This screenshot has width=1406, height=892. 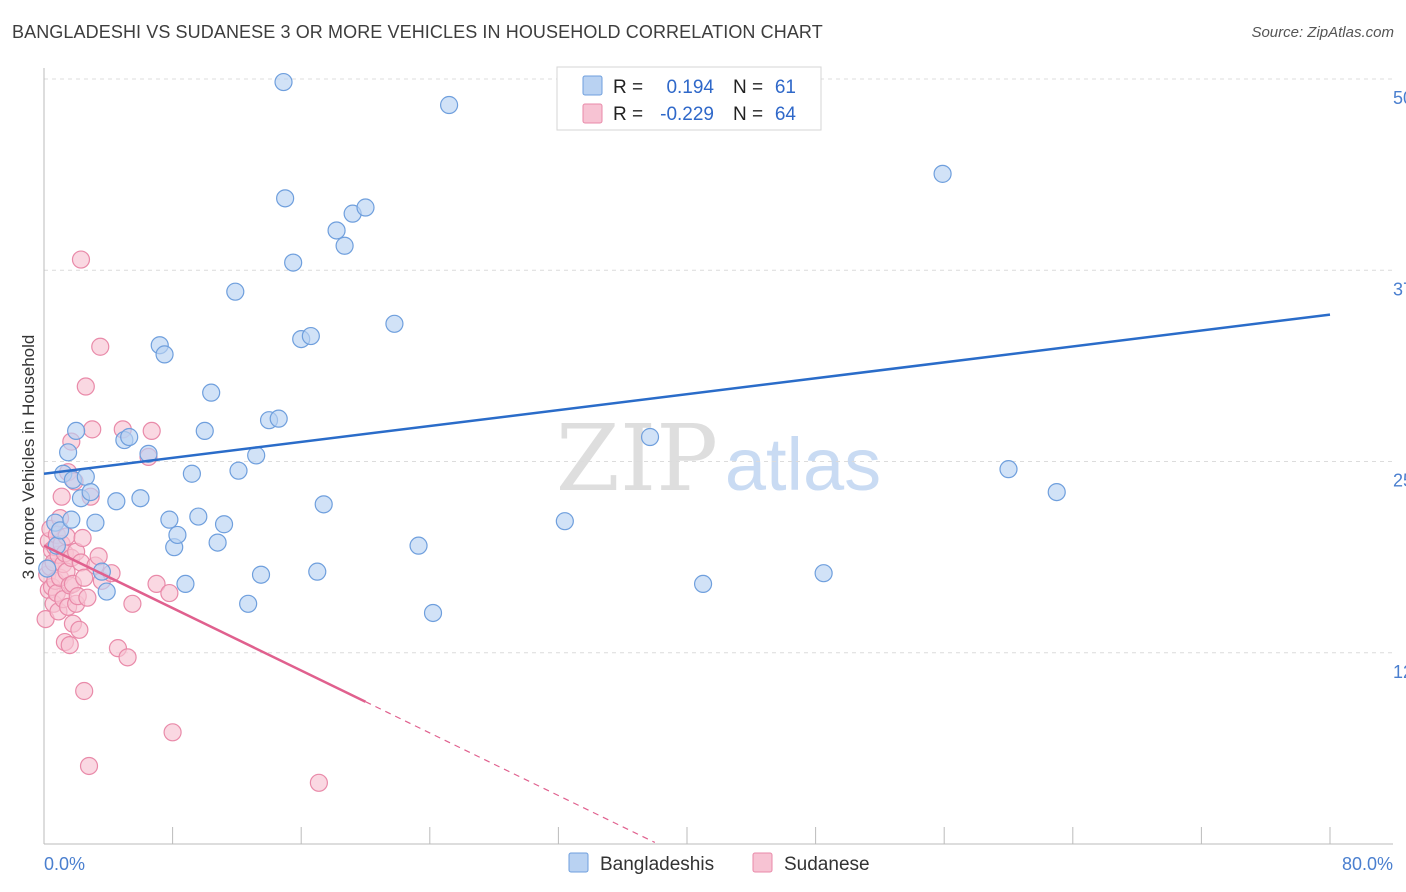 What do you see at coordinates (28, 457) in the screenshot?
I see `y-axis-label: 3 or more Vehicles in Household` at bounding box center [28, 457].